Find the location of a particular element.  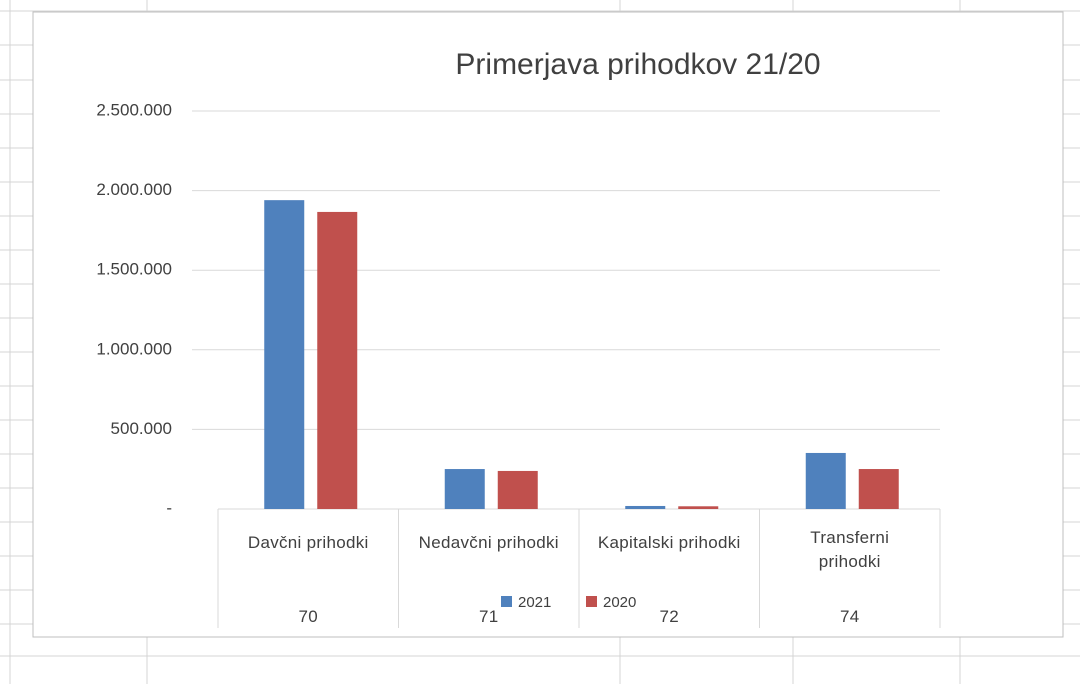

x-tick-label: Kapitalski prihodki is located at coordinates (669, 542).